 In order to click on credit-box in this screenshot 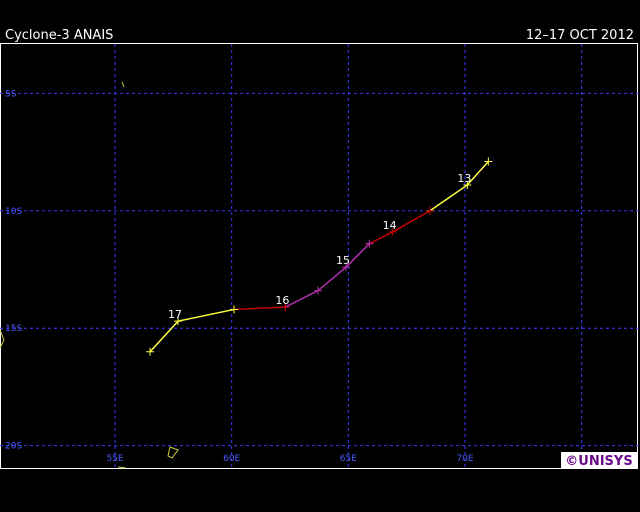, I will do `click(599, 460)`.